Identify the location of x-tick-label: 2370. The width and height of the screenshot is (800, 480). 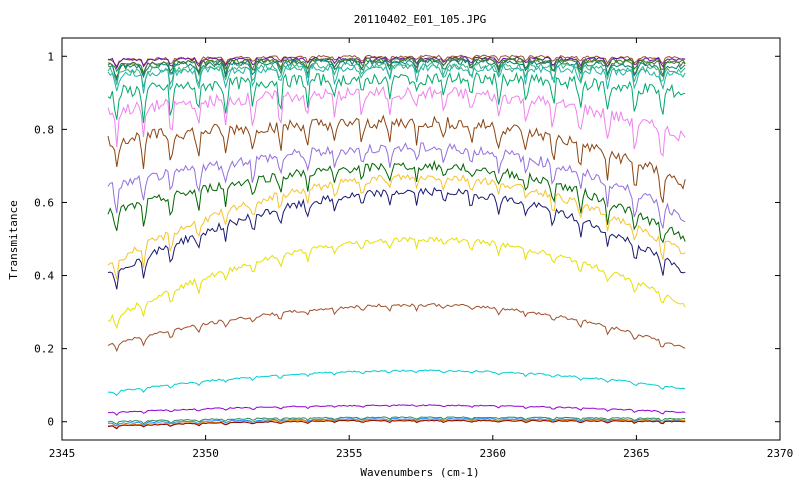
(780, 453).